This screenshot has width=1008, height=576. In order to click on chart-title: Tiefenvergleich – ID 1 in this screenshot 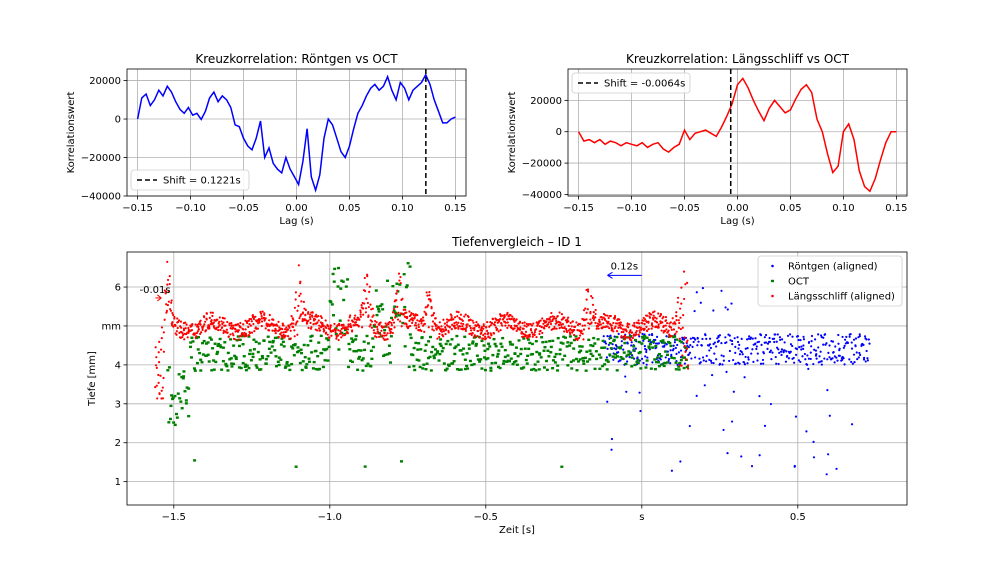, I will do `click(516, 242)`.